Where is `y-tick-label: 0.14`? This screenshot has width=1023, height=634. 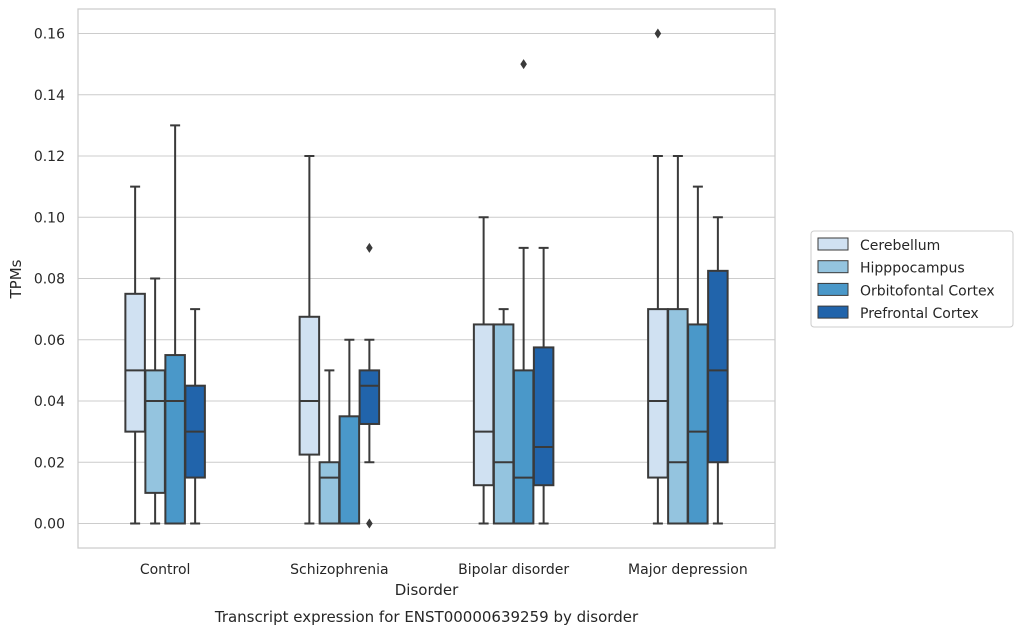
y-tick-label: 0.14 is located at coordinates (49, 96).